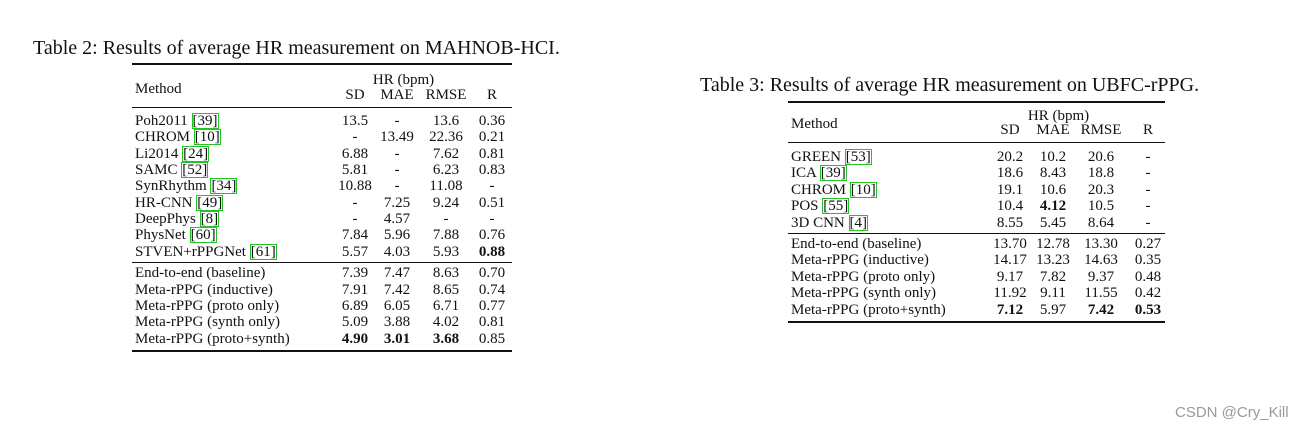 Image resolution: width=1311 pixels, height=434 pixels. What do you see at coordinates (492, 273) in the screenshot?
I see `value-cell: 0.70` at bounding box center [492, 273].